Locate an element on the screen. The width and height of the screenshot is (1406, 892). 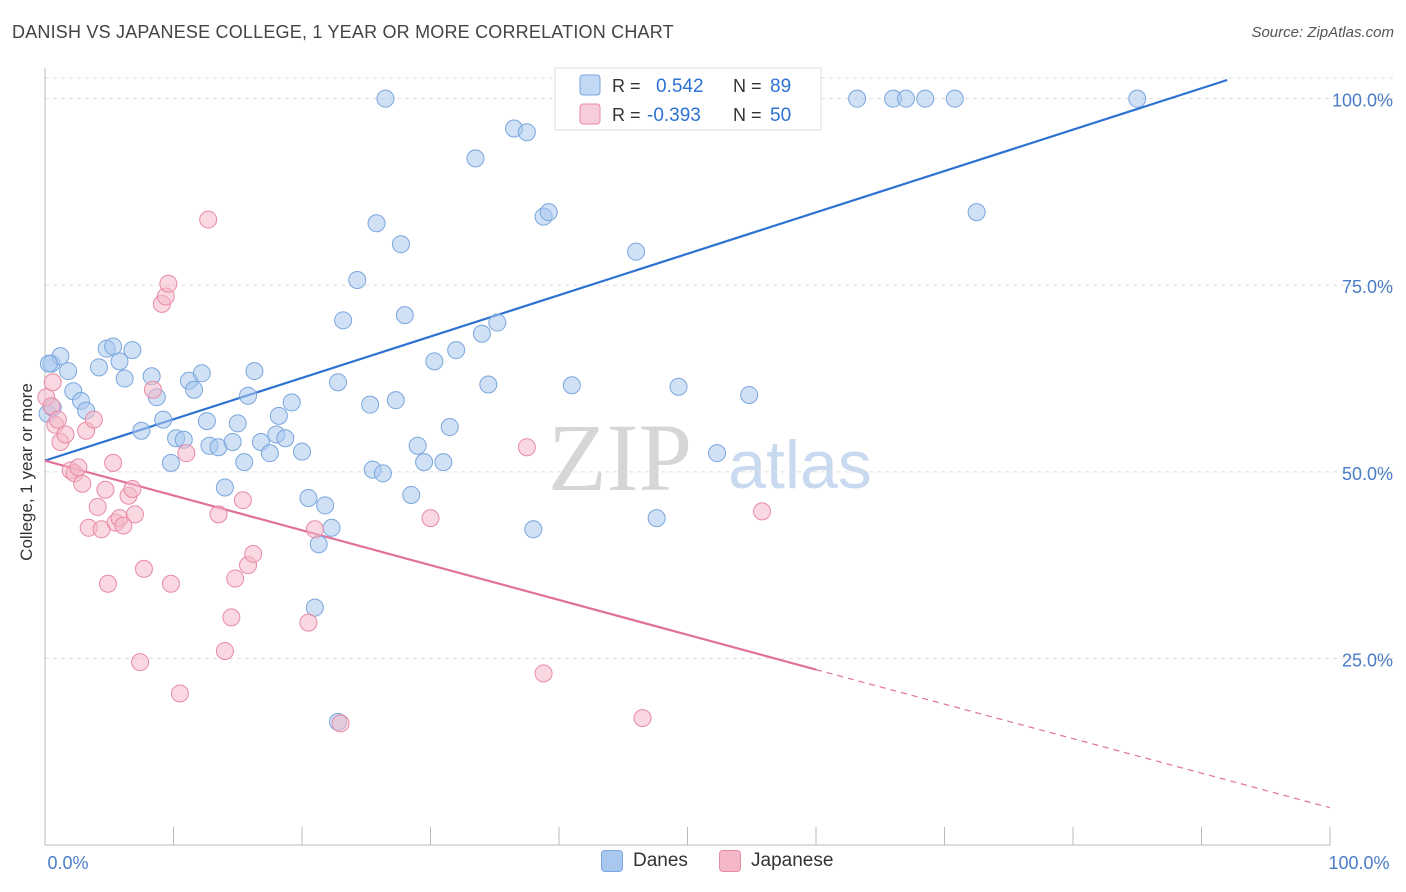
y-tick-label-25: 25.0% is located at coordinates (1367, 660).